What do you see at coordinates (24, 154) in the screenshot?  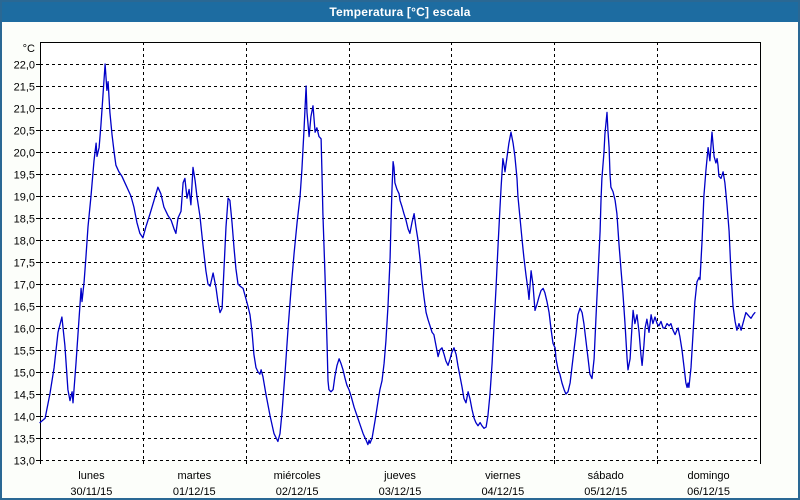 I see `y-tick-label: 20,0` at bounding box center [24, 154].